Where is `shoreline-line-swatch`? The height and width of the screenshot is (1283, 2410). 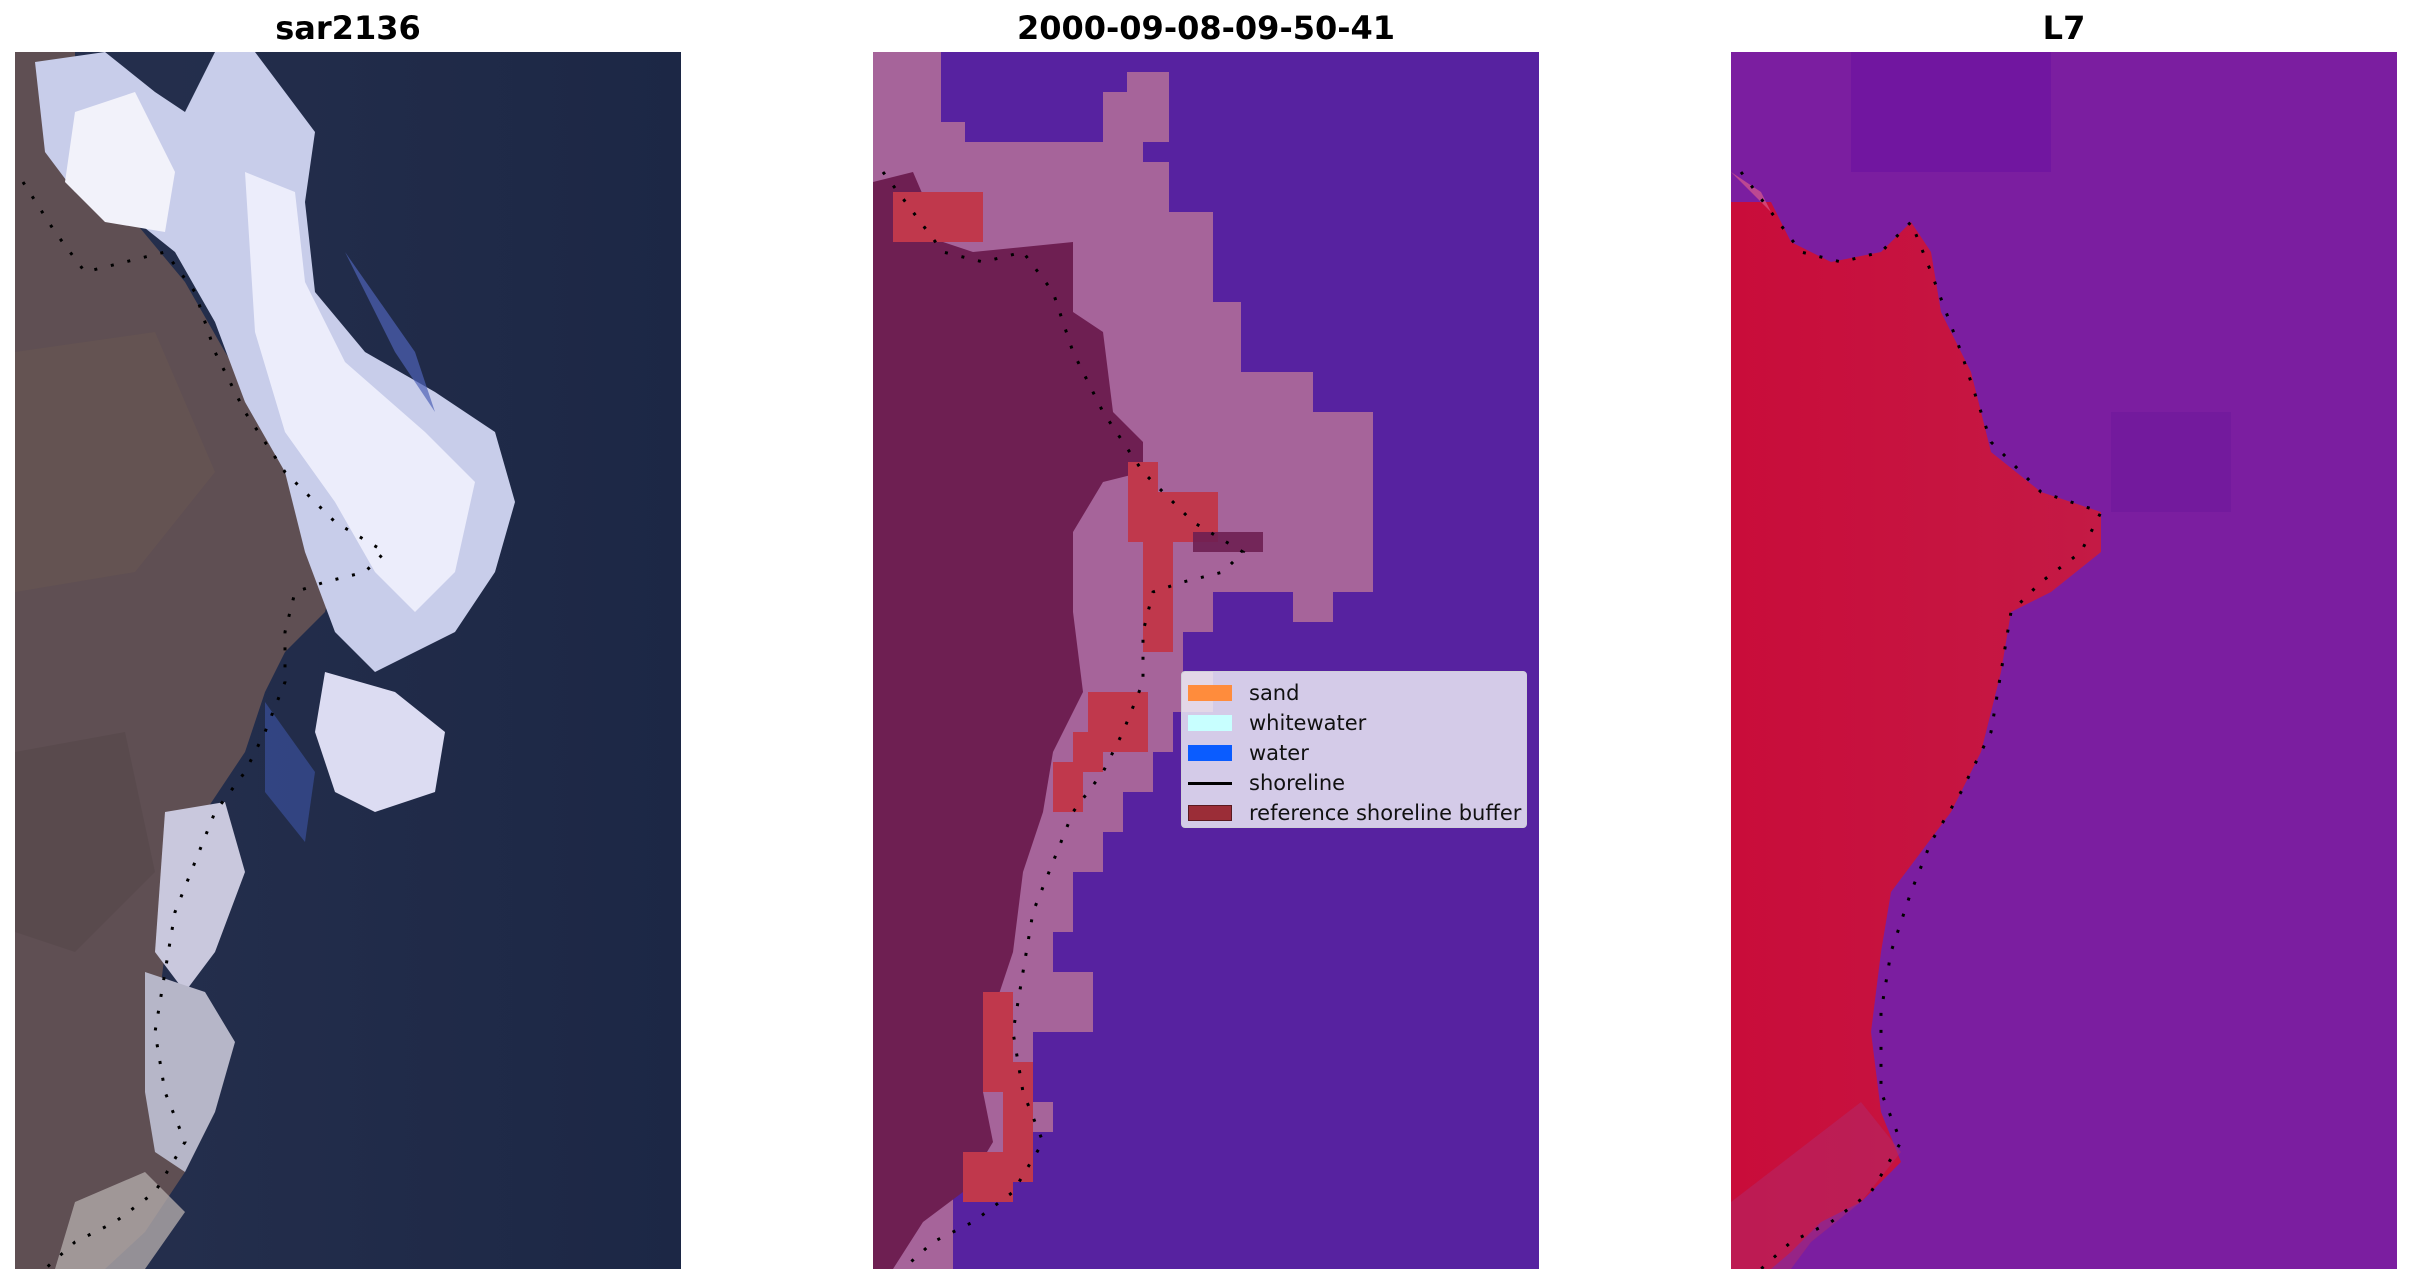 shoreline-line-swatch is located at coordinates (1210, 783).